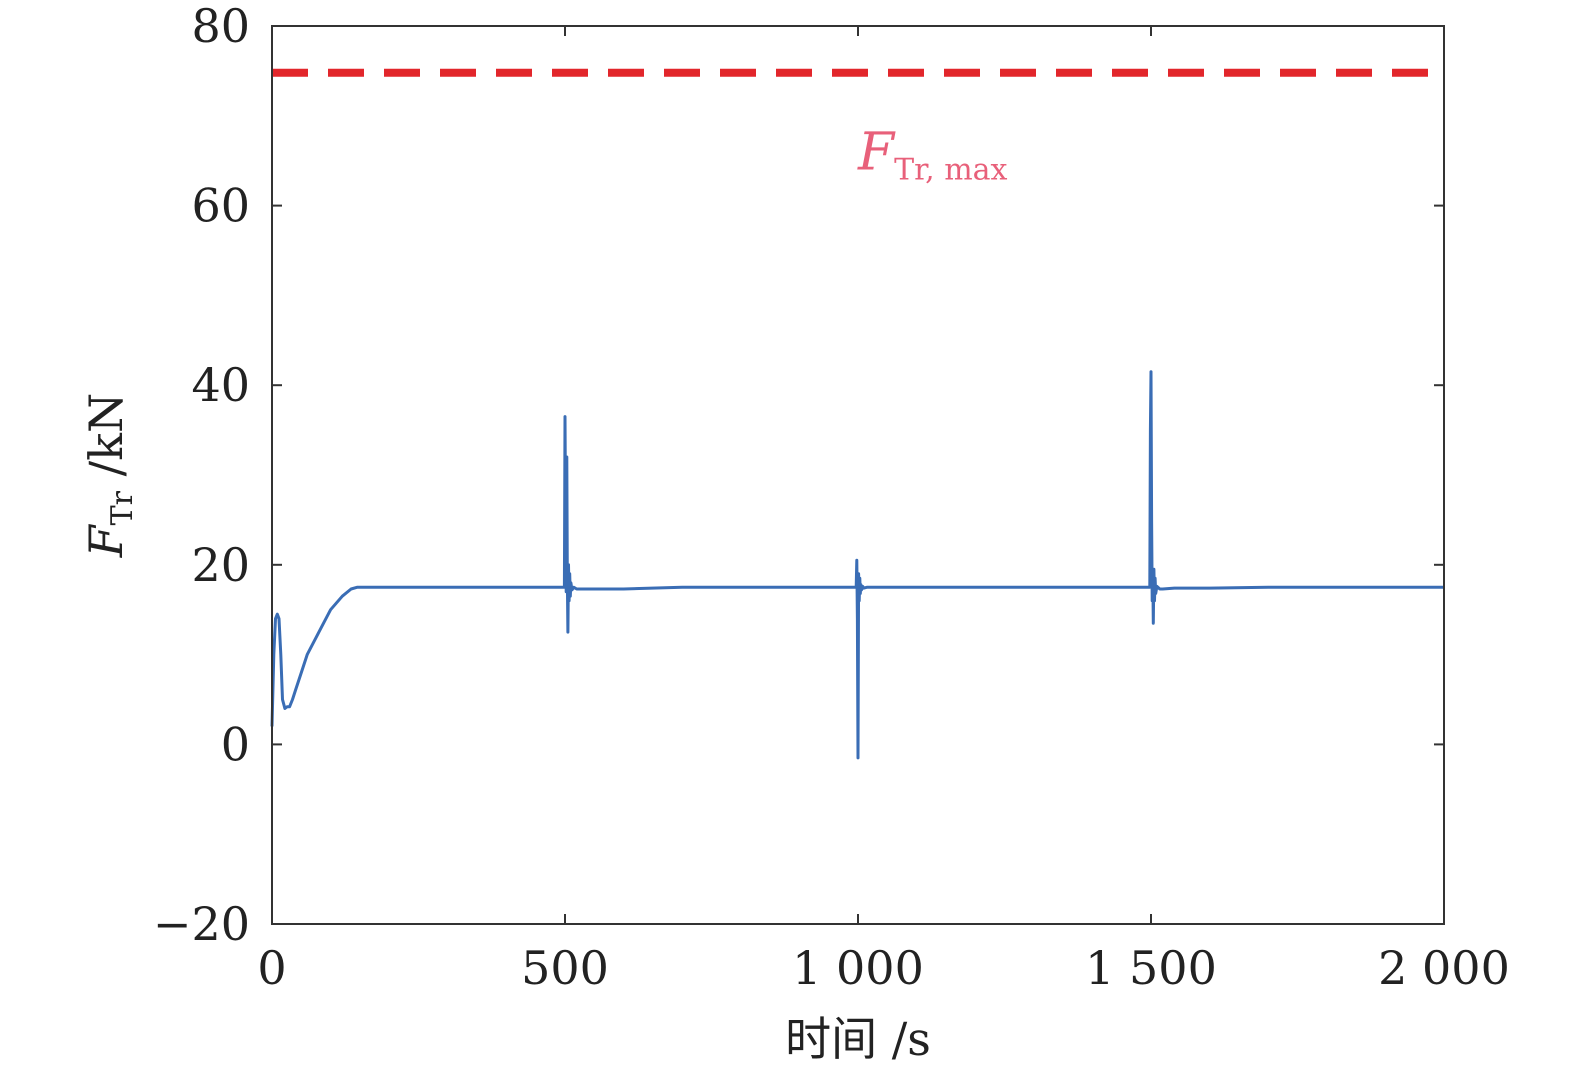 This screenshot has width=1575, height=1076. What do you see at coordinates (106, 540) in the screenshot?
I see `y-axis-label-main: F` at bounding box center [106, 540].